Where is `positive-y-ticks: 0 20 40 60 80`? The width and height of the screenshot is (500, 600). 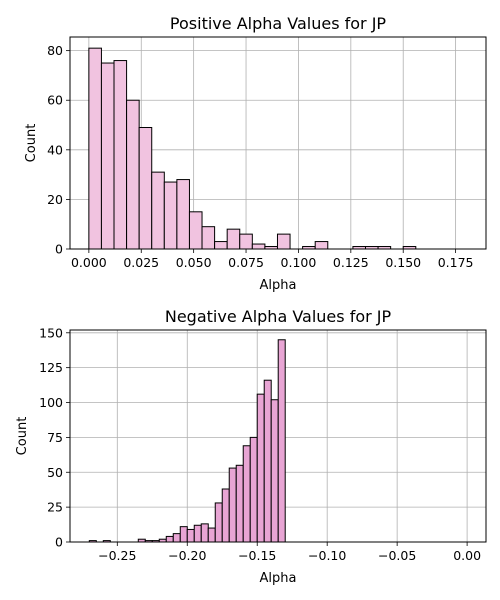 positive-y-ticks: 0 20 40 60 80 is located at coordinates (58, 150).